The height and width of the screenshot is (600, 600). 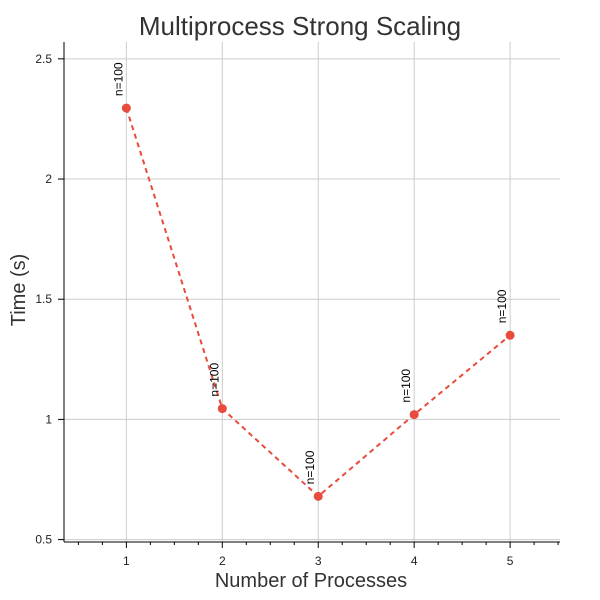 I want to click on y-tick-label: 0.5, so click(x=43, y=540).